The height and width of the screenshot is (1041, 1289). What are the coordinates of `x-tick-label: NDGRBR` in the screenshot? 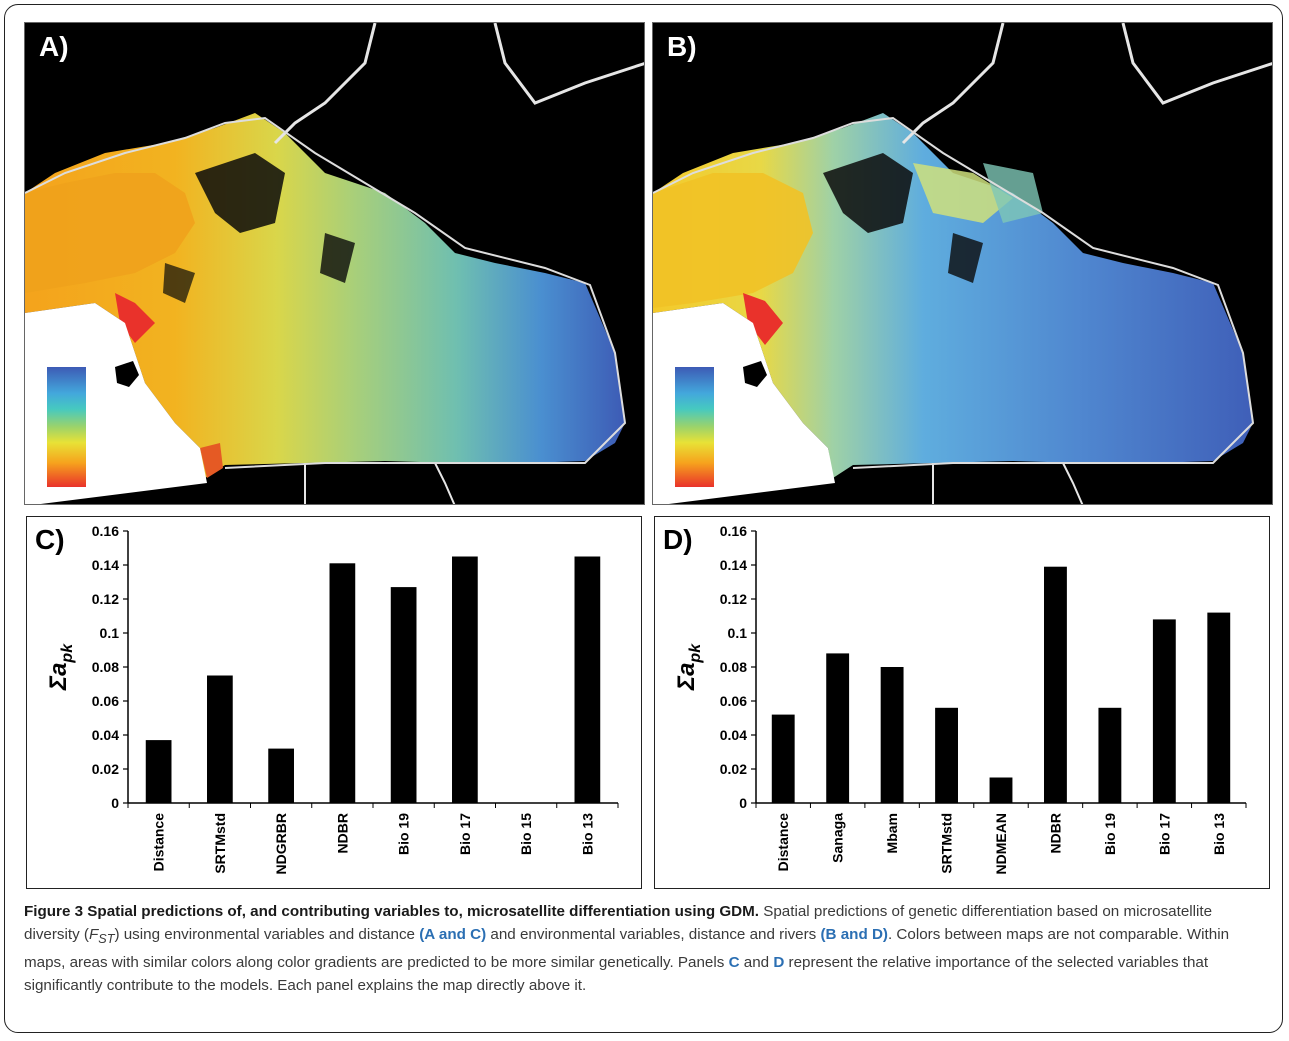 It's located at (281, 843).